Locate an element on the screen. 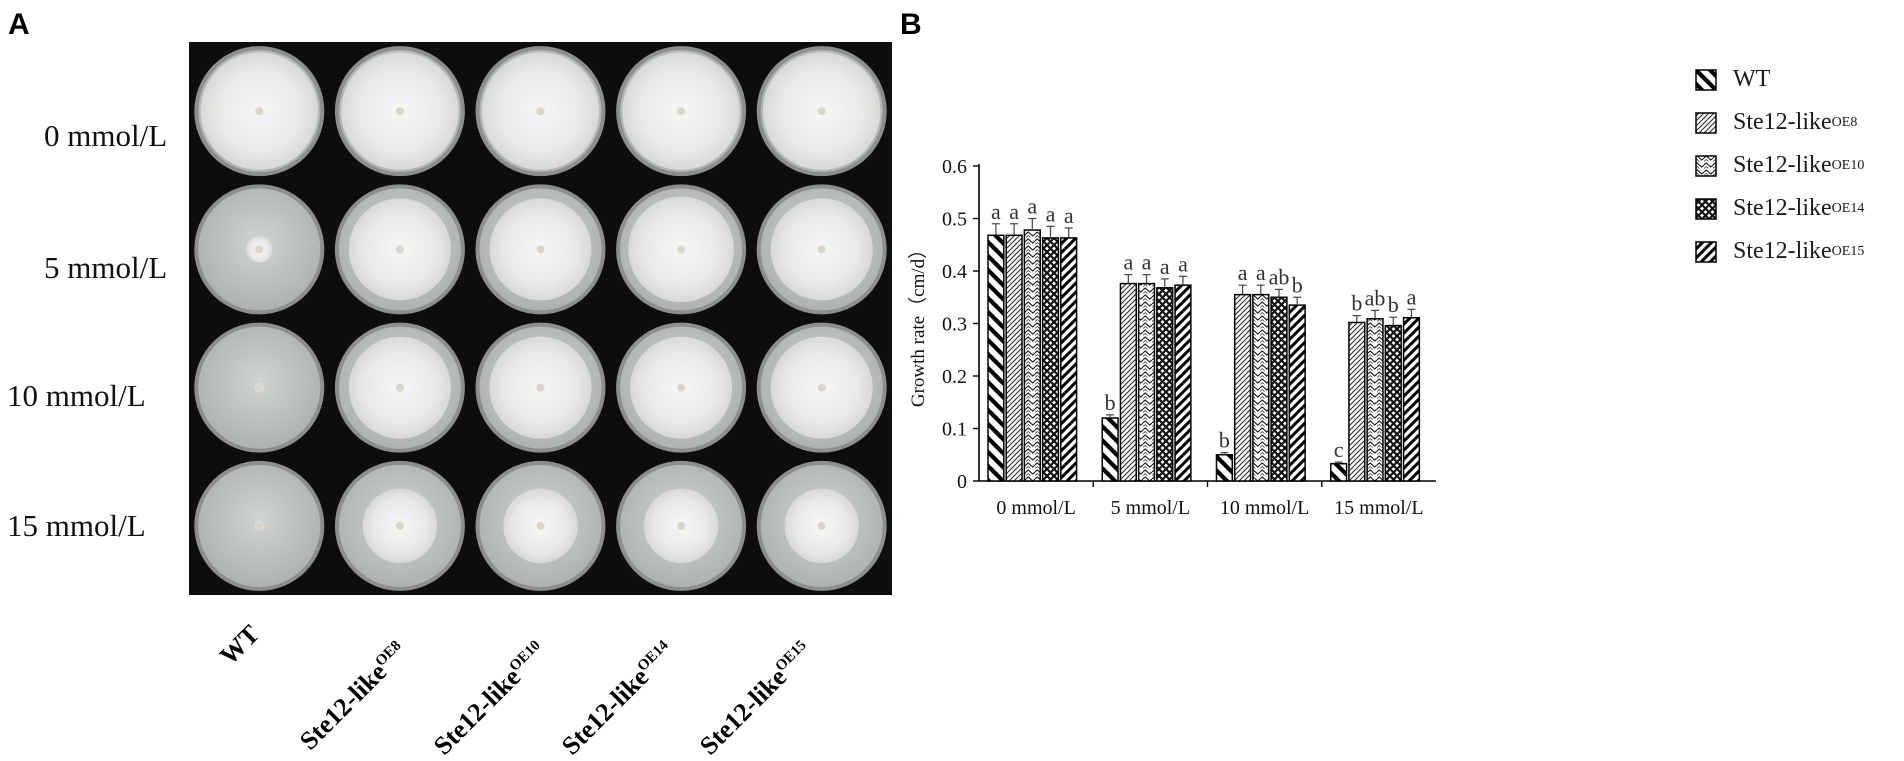 This screenshot has height=761, width=1904. legend-item-oe15: Ste12-like OE15 is located at coordinates (1779, 251).